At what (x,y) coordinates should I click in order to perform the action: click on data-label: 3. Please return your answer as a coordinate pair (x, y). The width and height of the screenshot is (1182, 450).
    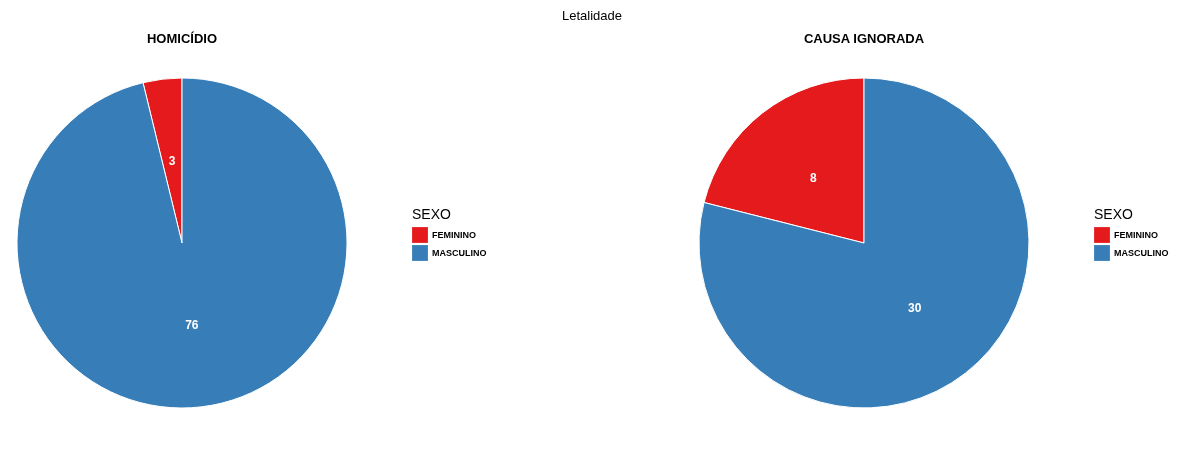
    Looking at the image, I should click on (172, 161).